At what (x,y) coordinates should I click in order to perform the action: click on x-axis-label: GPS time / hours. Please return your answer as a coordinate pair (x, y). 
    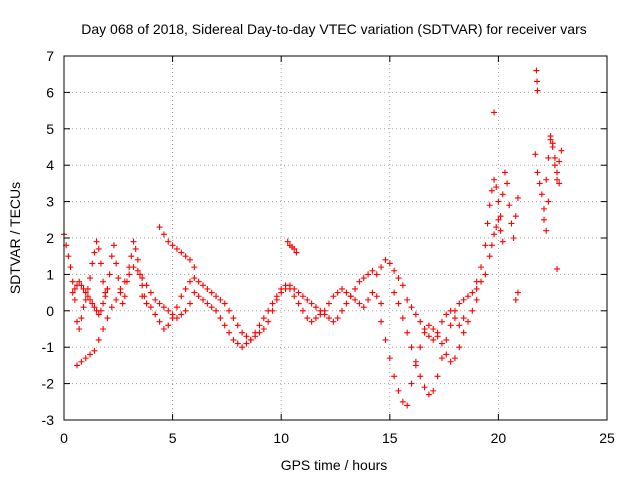
    Looking at the image, I should click on (334, 465).